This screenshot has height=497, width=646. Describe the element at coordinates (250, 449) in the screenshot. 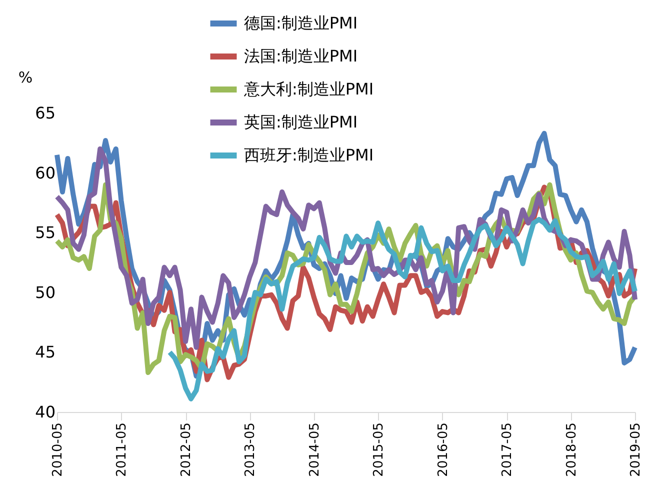

I see `x-tick-label: 2013-05` at that location.